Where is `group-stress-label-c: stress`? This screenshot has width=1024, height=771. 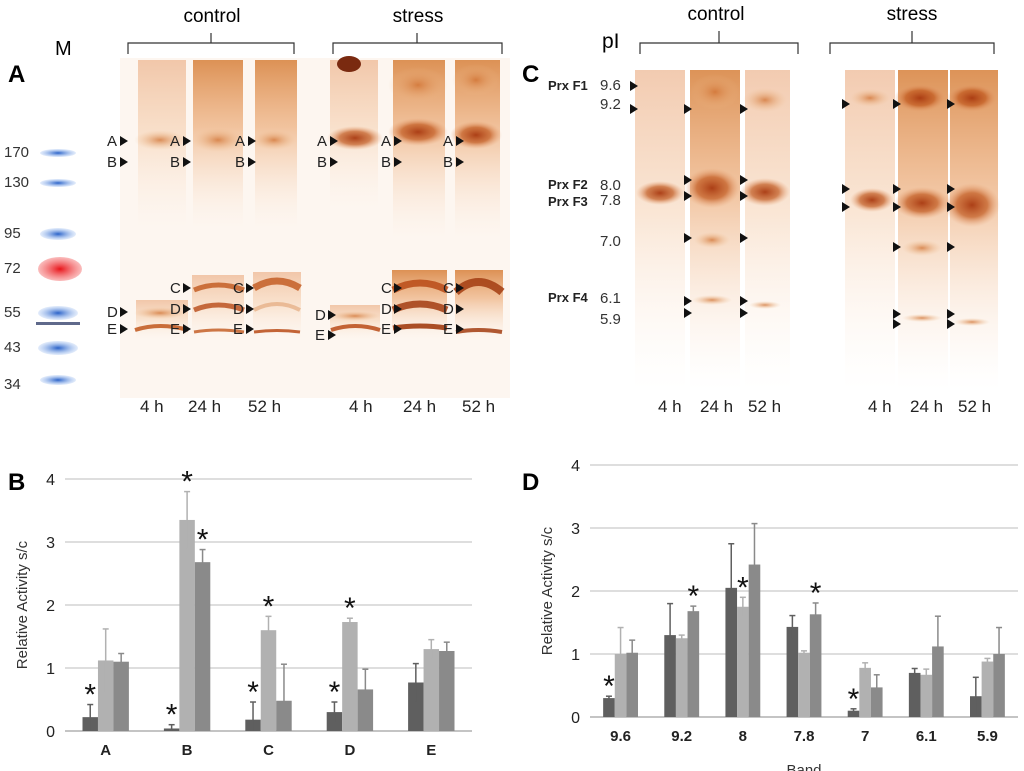 group-stress-label-c: stress is located at coordinates (912, 14).